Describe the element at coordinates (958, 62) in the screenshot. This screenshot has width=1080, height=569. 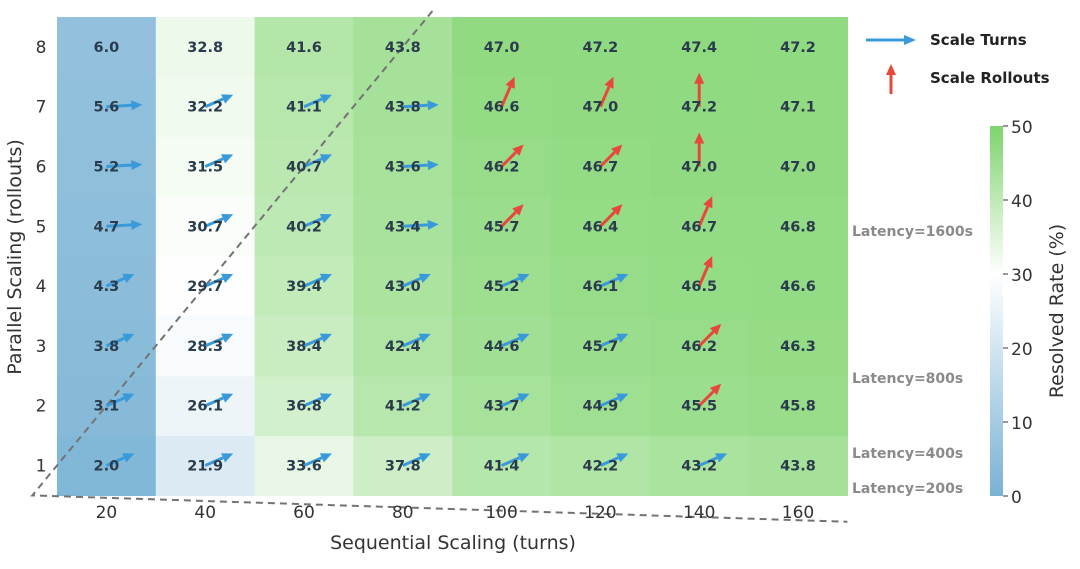
I see `legend: Scale Turns Scale Rollouts` at that location.